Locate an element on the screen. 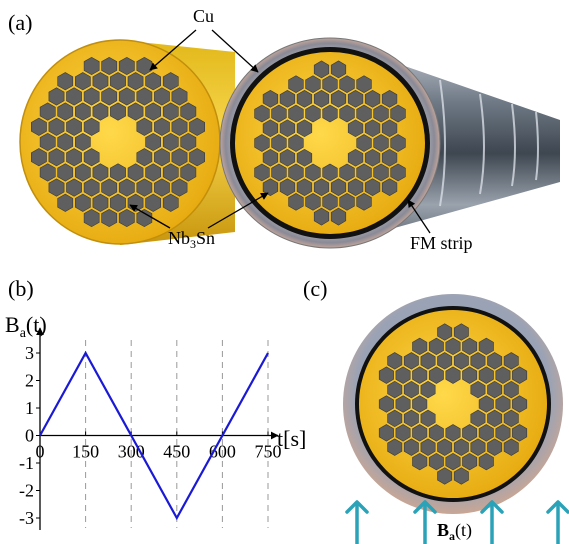  y-tick-label: -1 is located at coordinates (26, 463).